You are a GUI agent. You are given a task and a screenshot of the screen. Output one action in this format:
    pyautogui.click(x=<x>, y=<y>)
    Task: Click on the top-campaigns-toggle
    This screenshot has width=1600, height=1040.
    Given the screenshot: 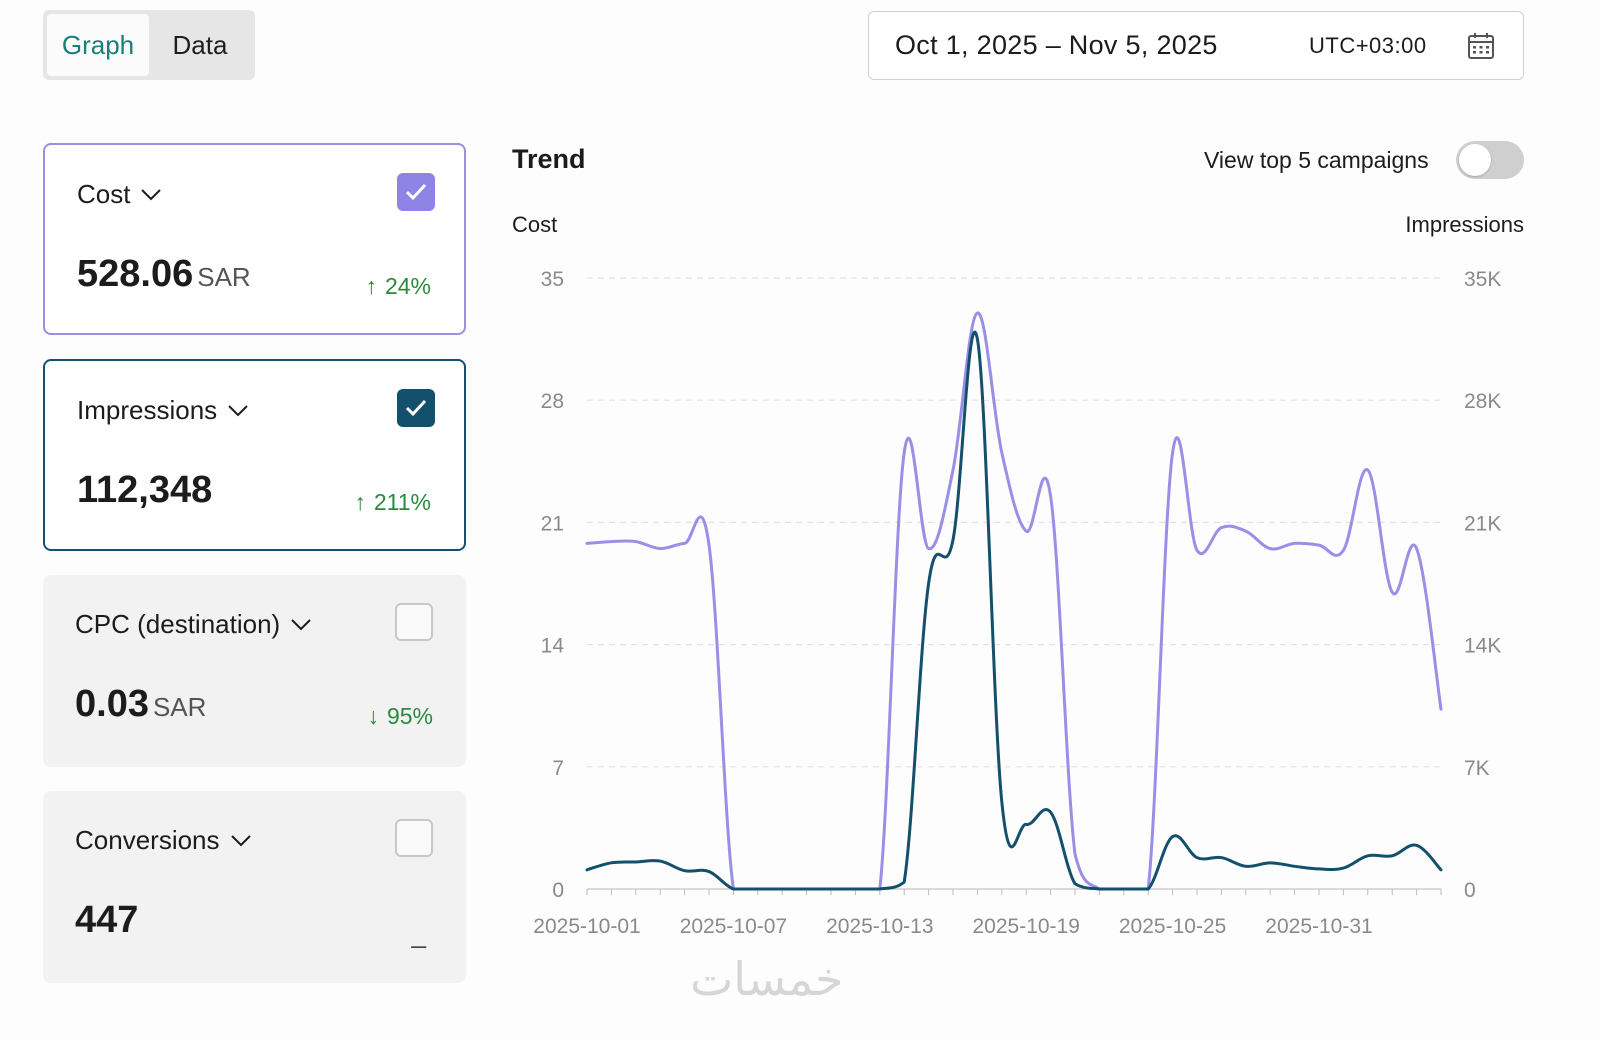 What is the action you would take?
    pyautogui.click(x=1490, y=160)
    